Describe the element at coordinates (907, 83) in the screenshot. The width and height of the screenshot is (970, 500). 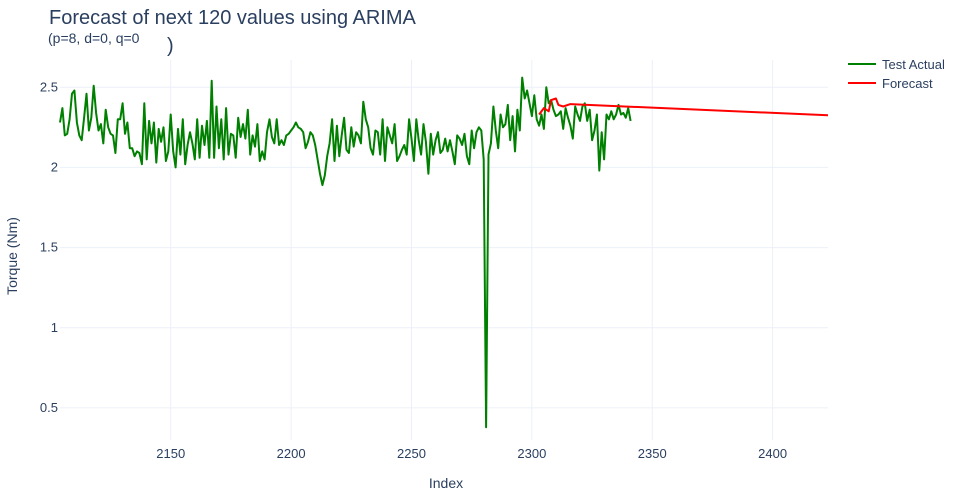
I see `legend-label-forecast: Forecast` at that location.